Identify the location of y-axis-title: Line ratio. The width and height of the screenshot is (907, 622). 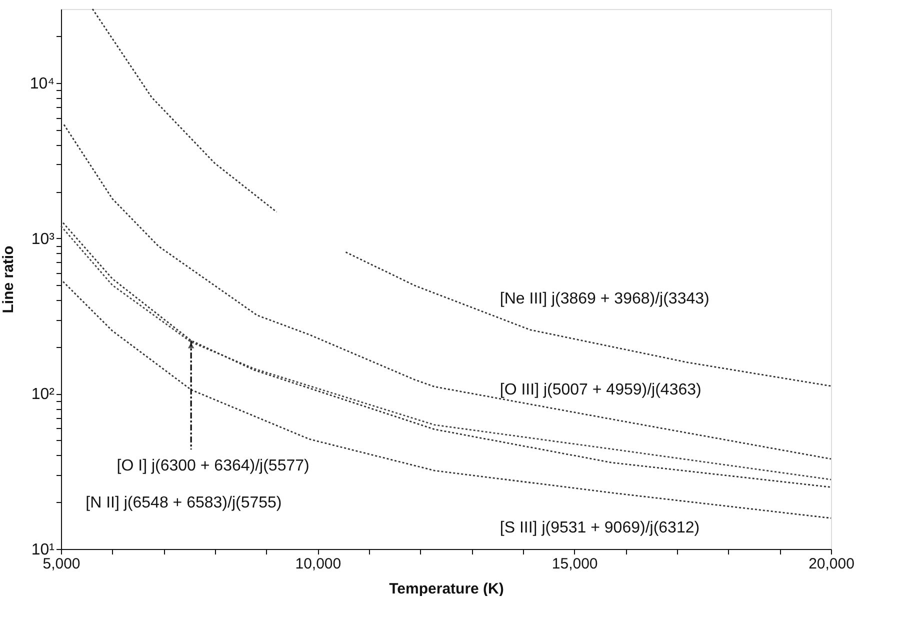
(8, 280).